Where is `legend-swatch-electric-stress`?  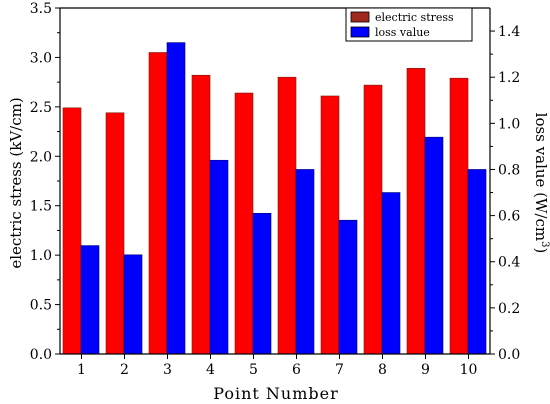 legend-swatch-electric-stress is located at coordinates (360, 17).